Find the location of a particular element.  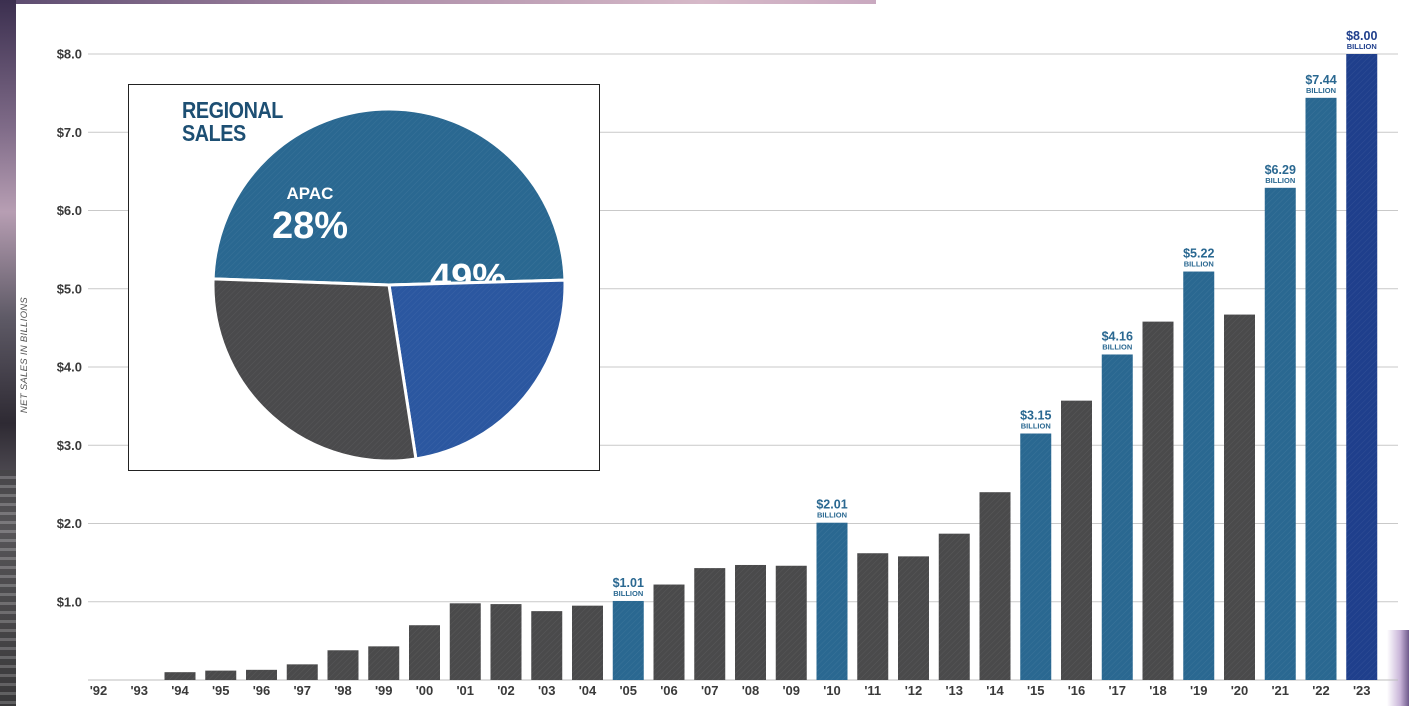

x-tick-label: '05 is located at coordinates (628, 690).